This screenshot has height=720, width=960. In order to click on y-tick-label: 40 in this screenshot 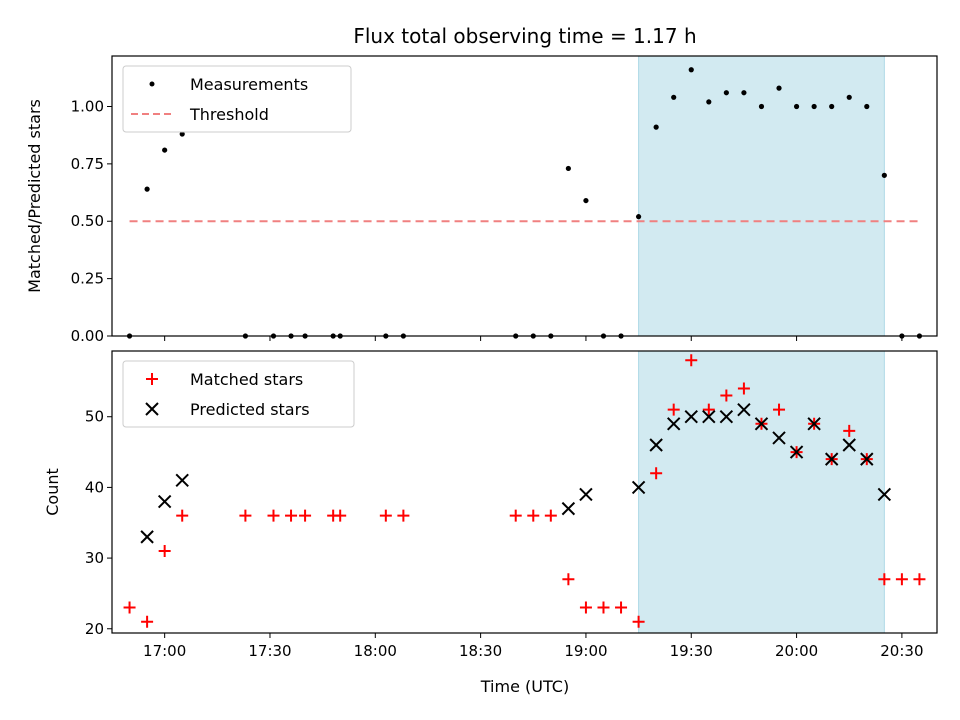, I will do `click(94, 487)`.